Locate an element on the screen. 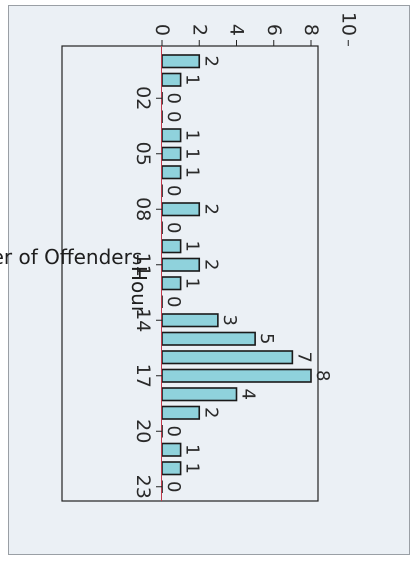  data-label-hour-17: 8 is located at coordinates (322, 375).